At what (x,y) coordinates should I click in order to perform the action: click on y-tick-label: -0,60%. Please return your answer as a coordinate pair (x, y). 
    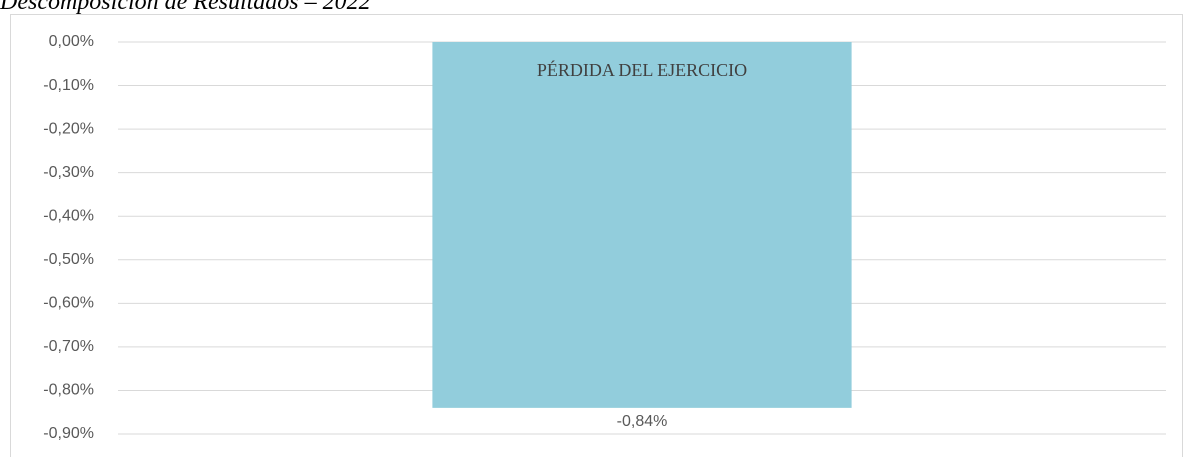
    Looking at the image, I should click on (68, 303).